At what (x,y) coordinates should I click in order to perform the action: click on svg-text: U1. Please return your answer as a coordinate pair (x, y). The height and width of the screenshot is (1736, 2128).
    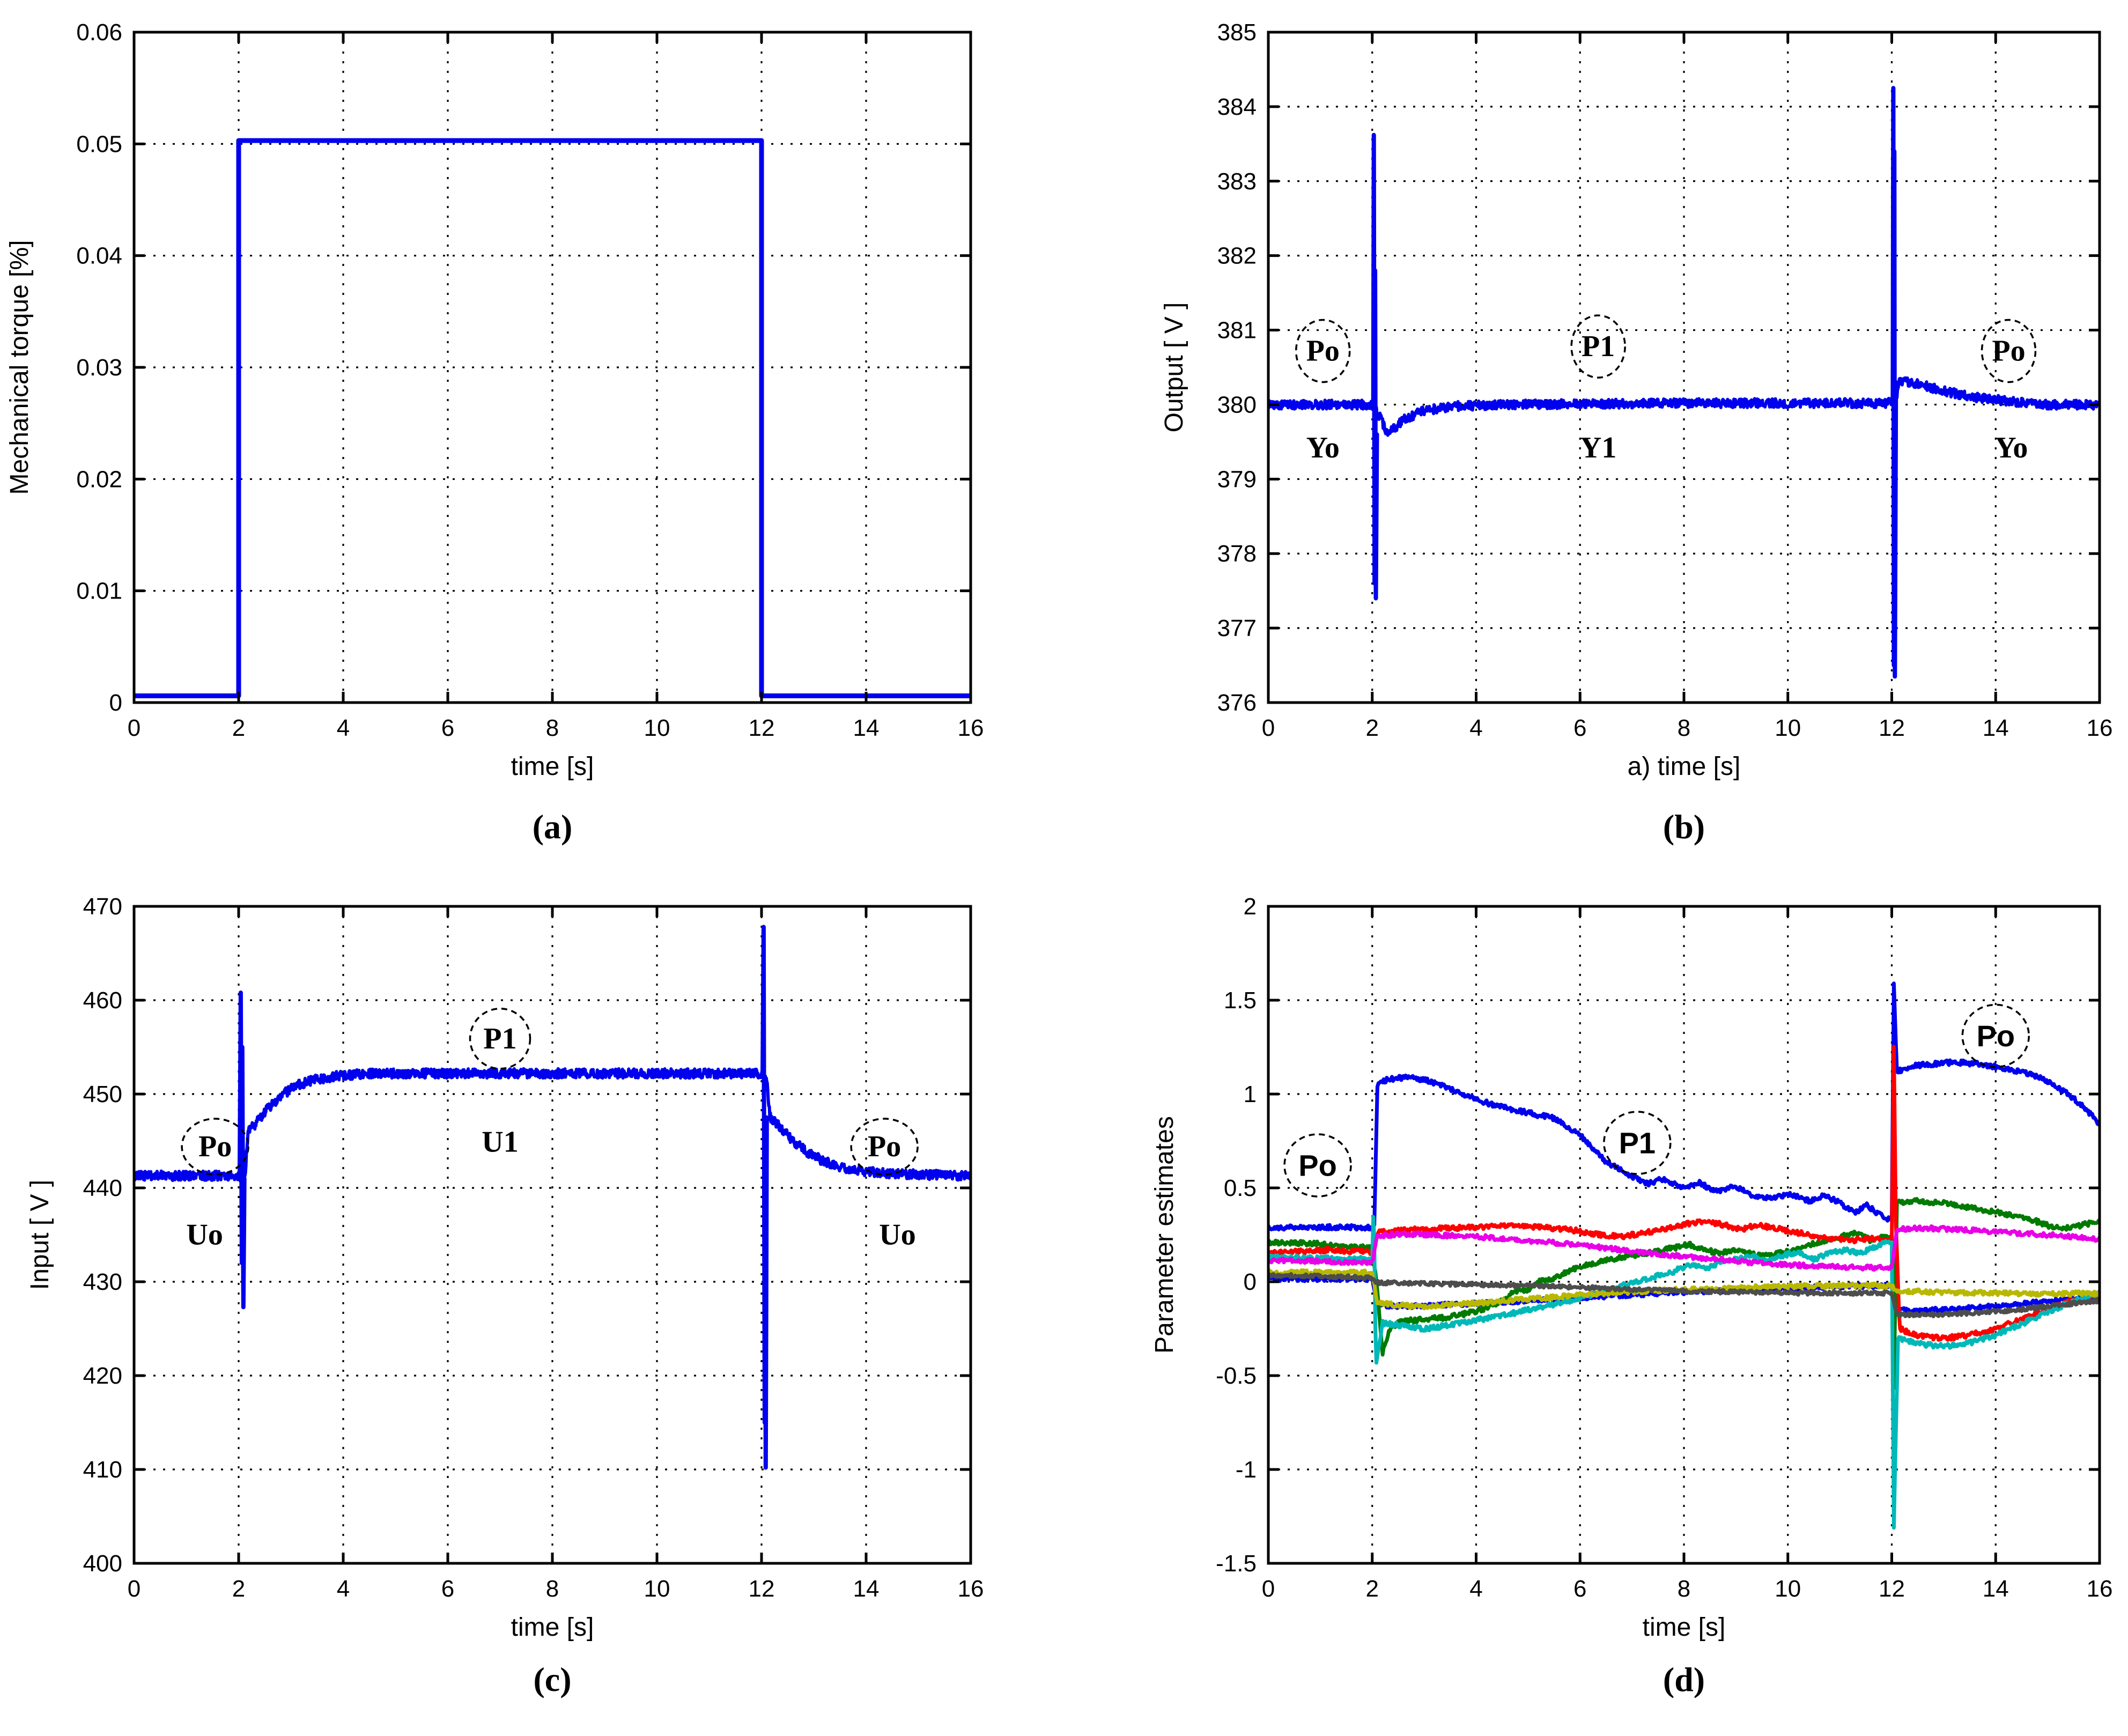
    Looking at the image, I should click on (500, 1141).